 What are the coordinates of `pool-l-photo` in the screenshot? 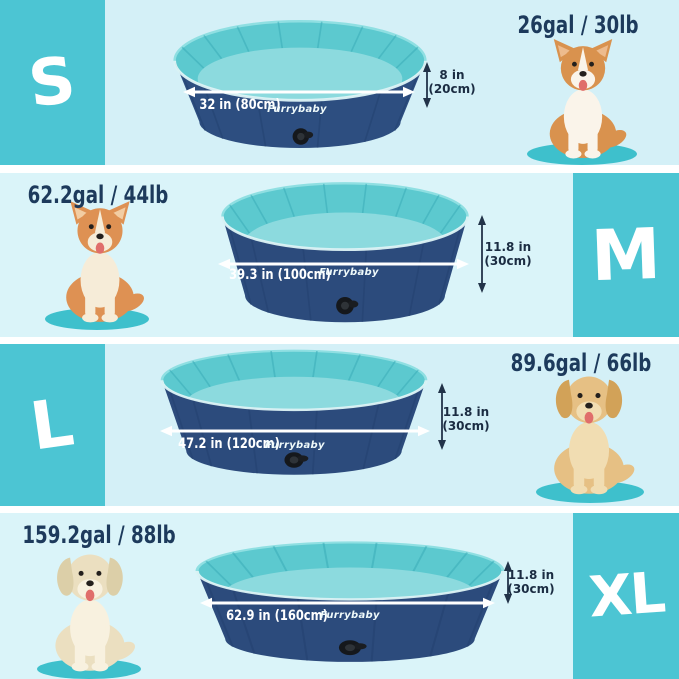 It's located at (294, 412).